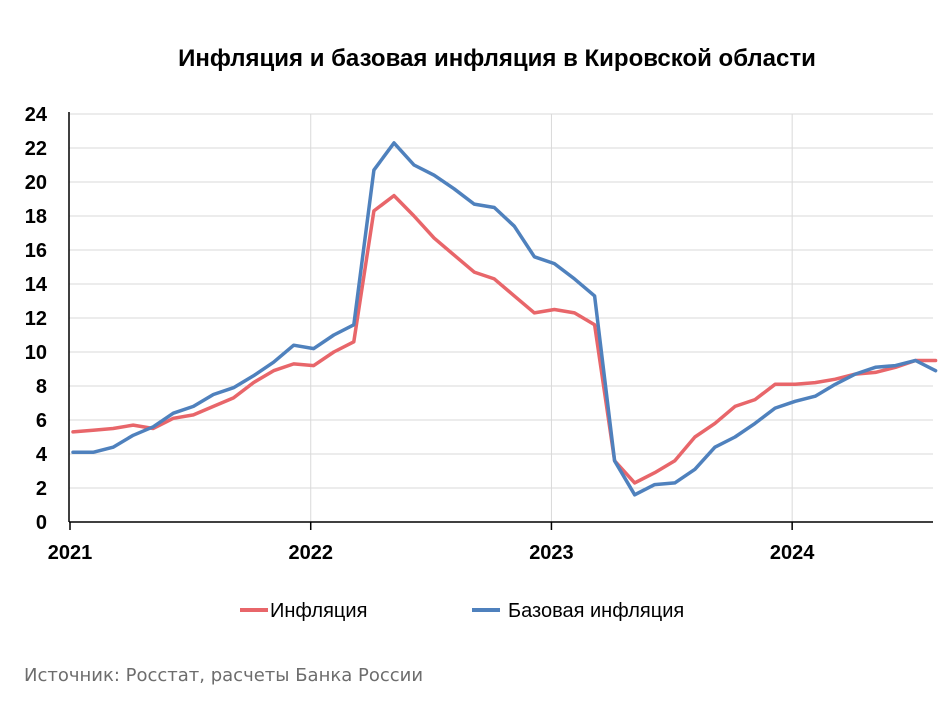  What do you see at coordinates (36, 353) in the screenshot?
I see `y-tick-label: 10` at bounding box center [36, 353].